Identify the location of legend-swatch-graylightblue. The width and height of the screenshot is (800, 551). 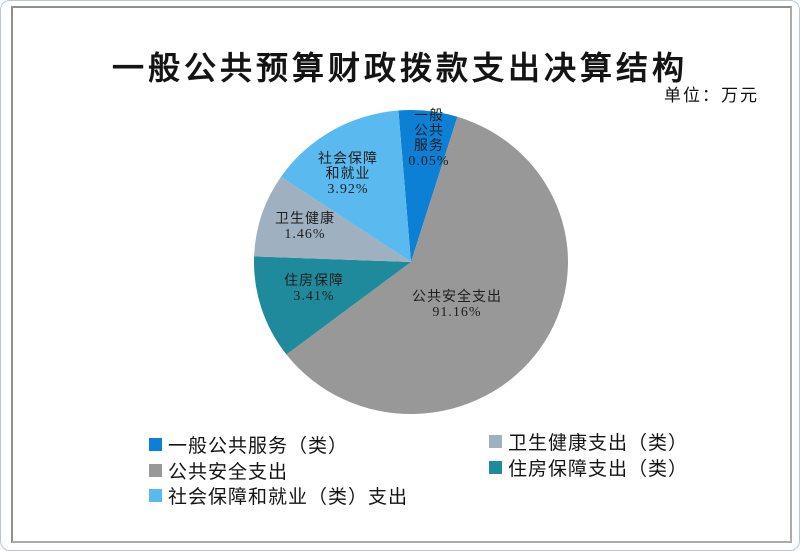
(495, 441).